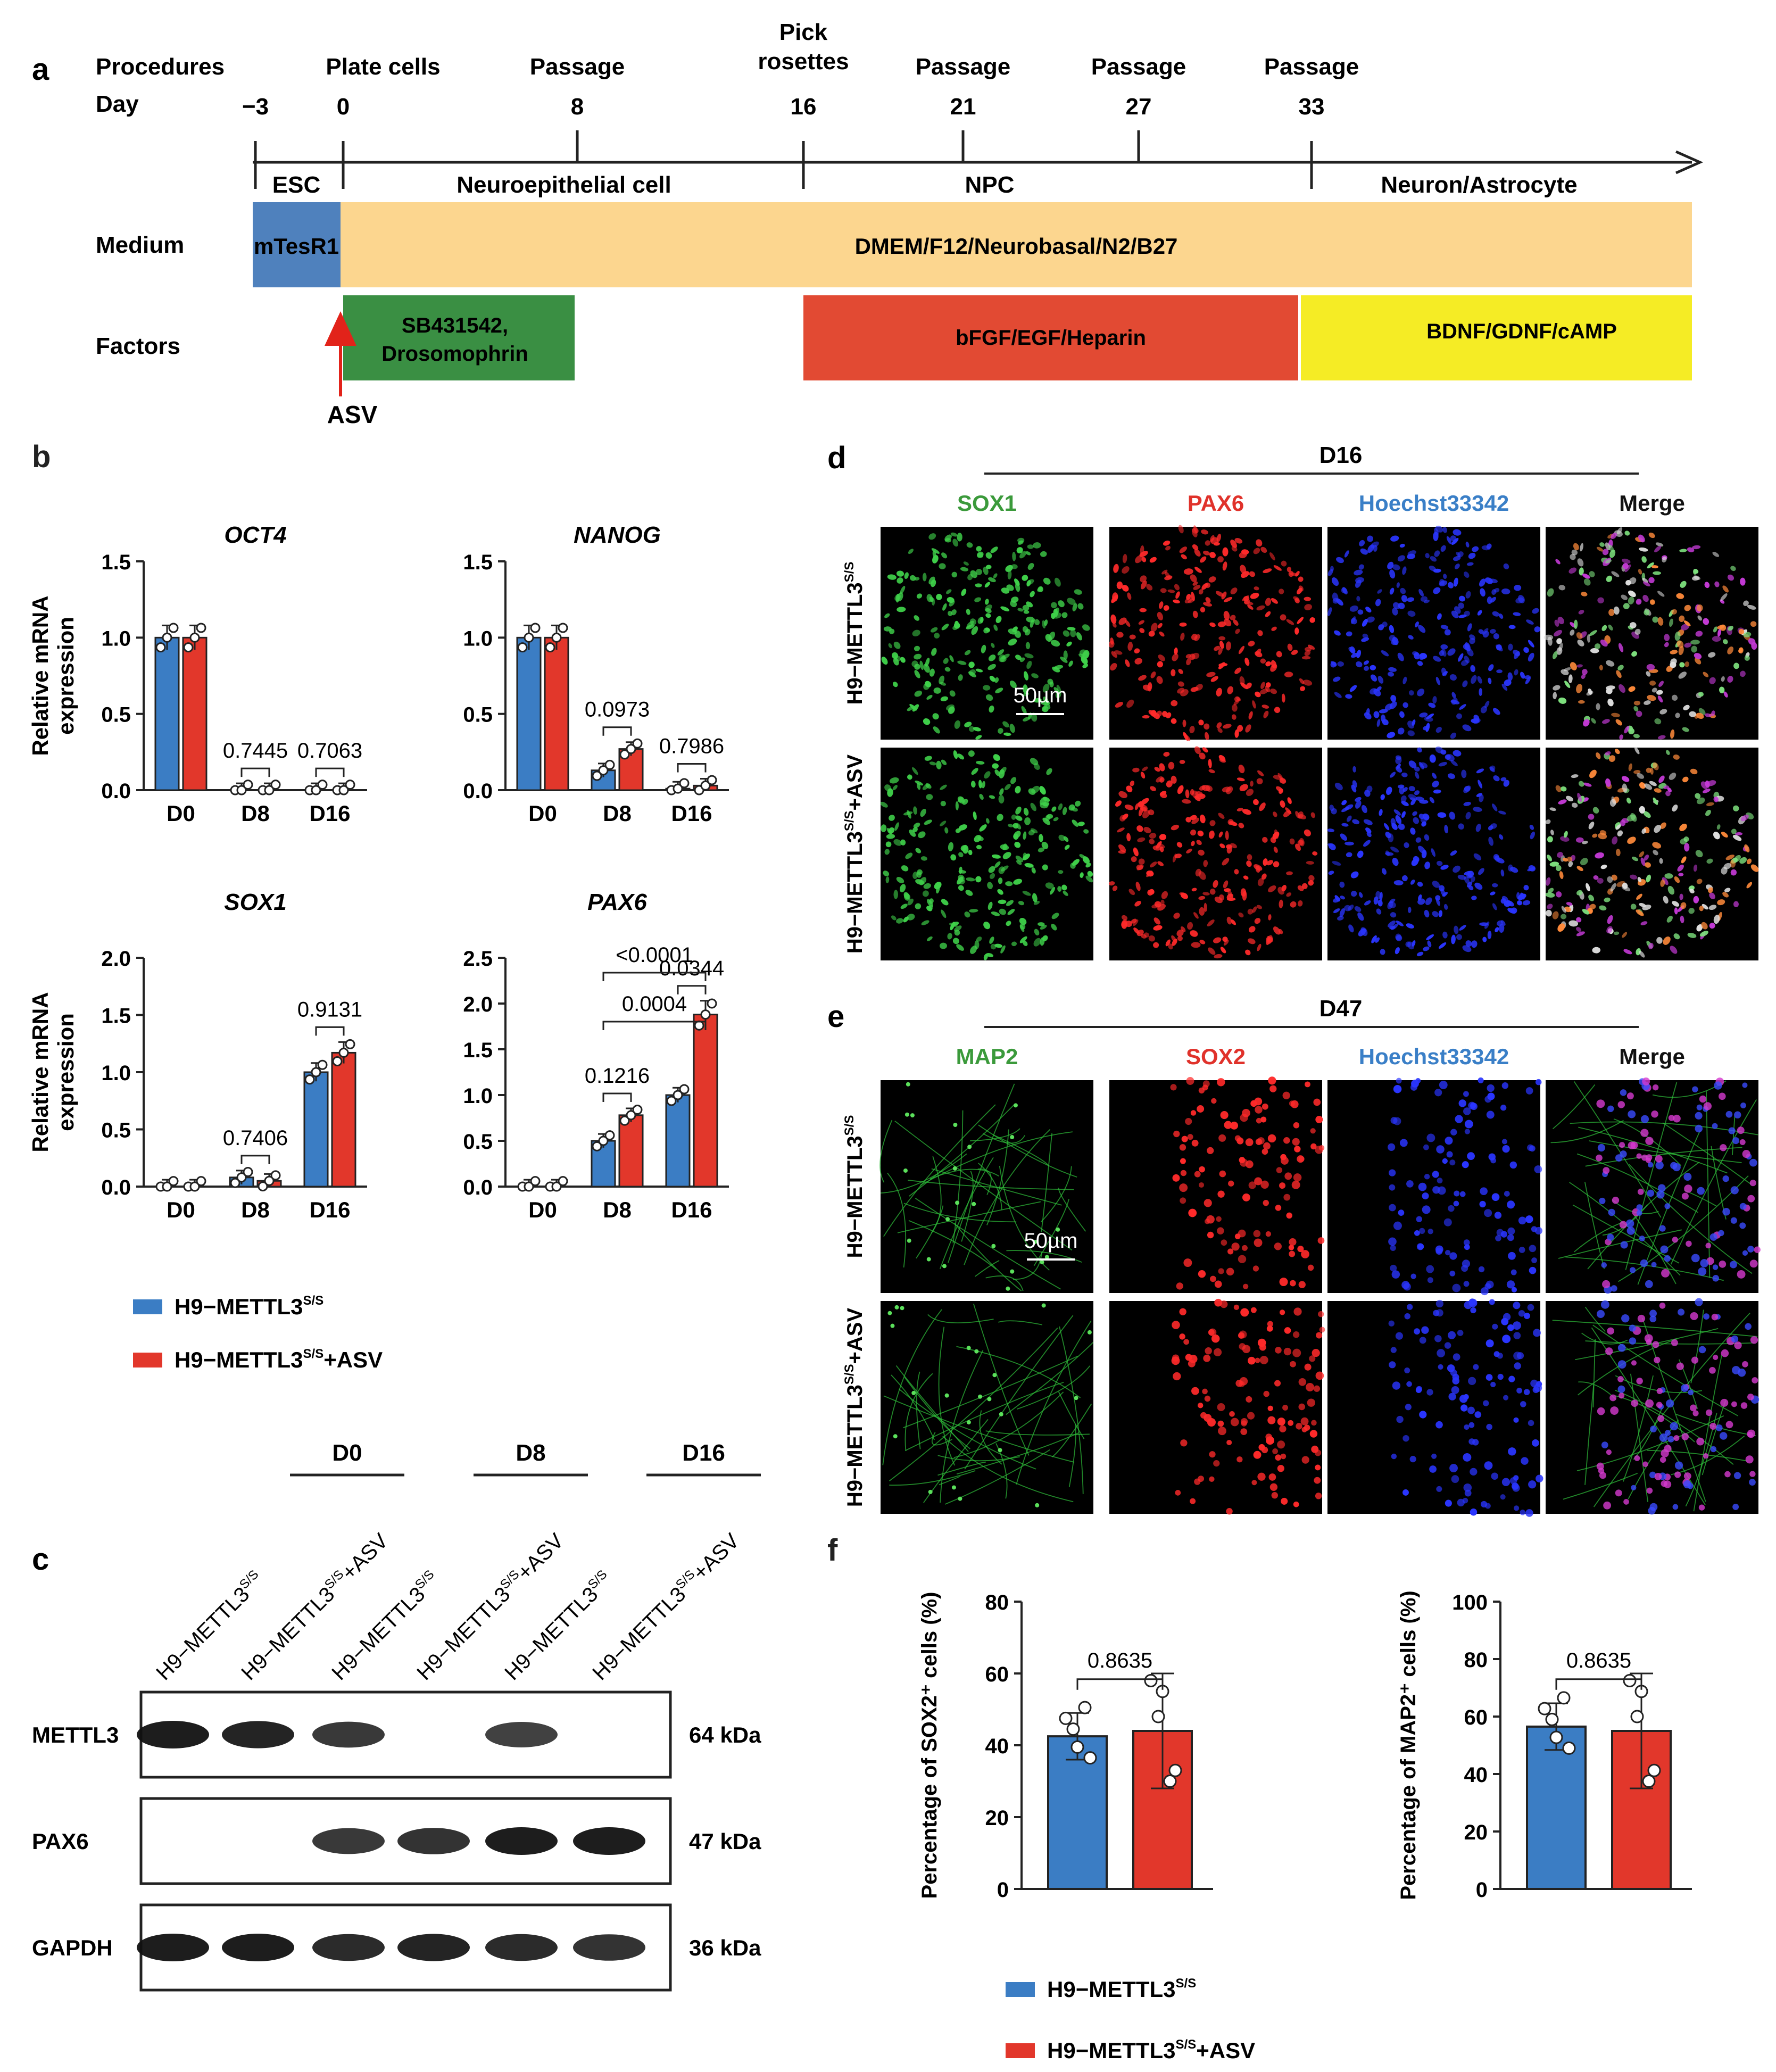 The width and height of the screenshot is (1776, 2072). What do you see at coordinates (1652, 504) in the screenshot?
I see `if-column-label: Merge` at bounding box center [1652, 504].